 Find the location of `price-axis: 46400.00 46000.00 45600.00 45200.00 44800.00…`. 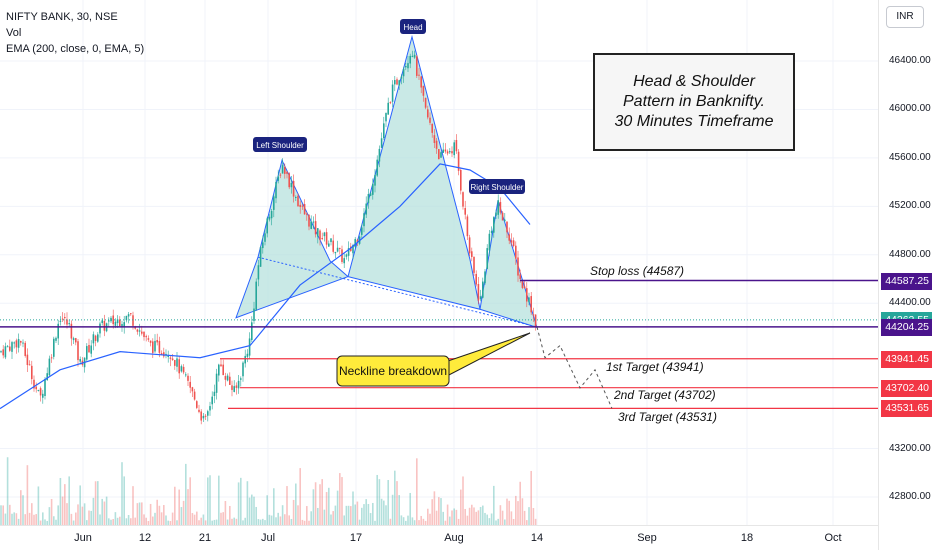

price-axis: 46400.00 46000.00 45600.00 45200.00 44800.00… is located at coordinates (905, 275).